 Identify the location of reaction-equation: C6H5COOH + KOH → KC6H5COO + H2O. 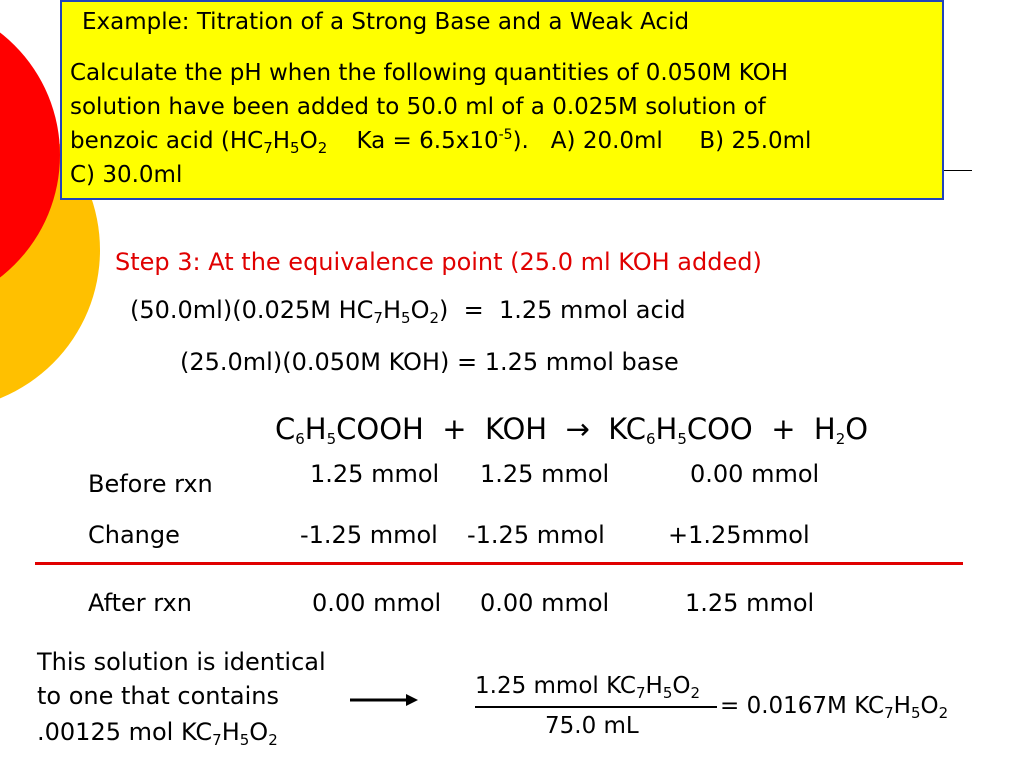
(572, 430).